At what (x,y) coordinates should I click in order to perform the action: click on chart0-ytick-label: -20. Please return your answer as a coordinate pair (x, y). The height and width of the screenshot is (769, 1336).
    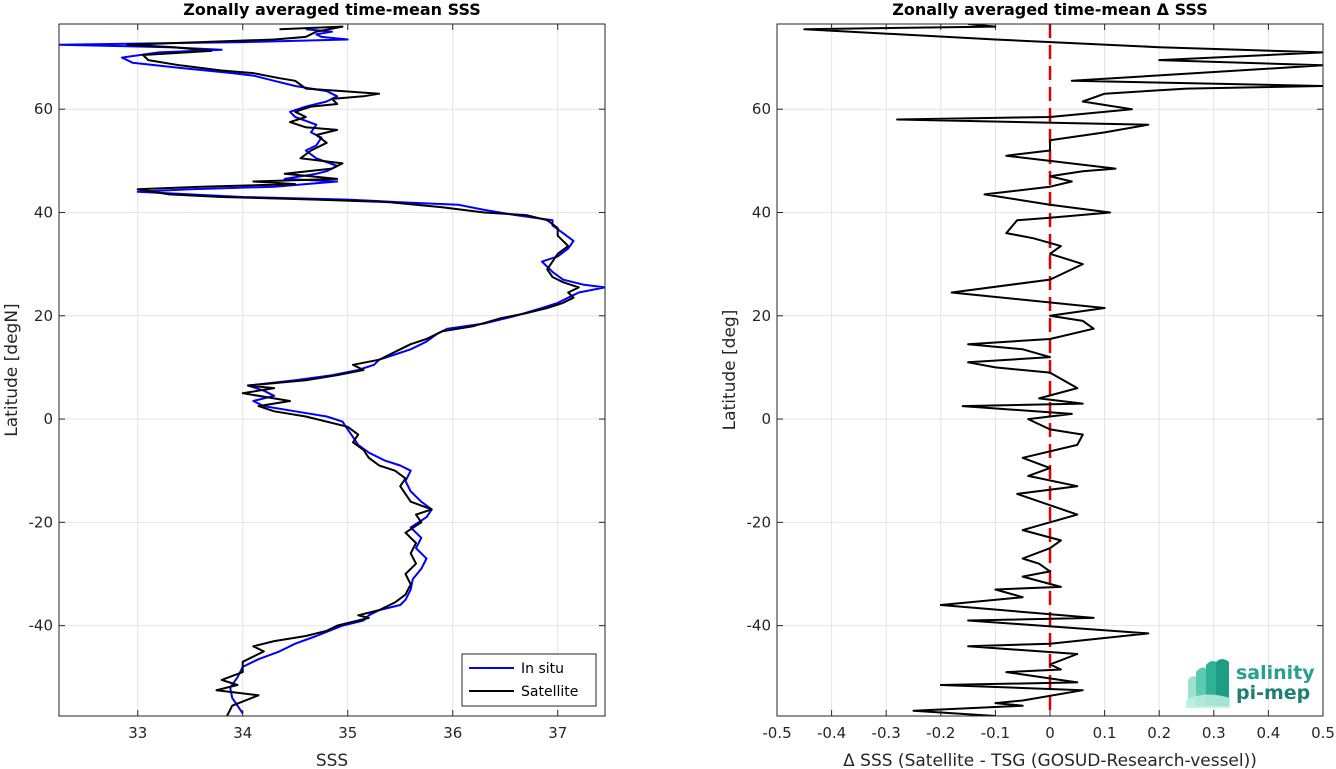
    Looking at the image, I should click on (41, 522).